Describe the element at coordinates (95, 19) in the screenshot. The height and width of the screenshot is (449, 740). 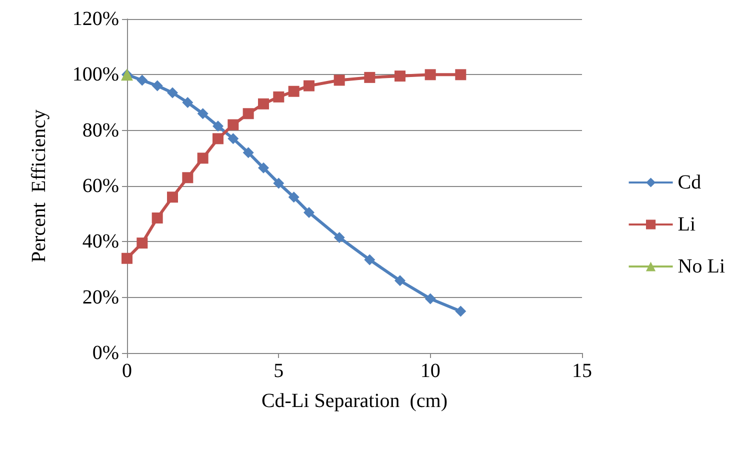
I see `y-tick-label: 120%` at that location.